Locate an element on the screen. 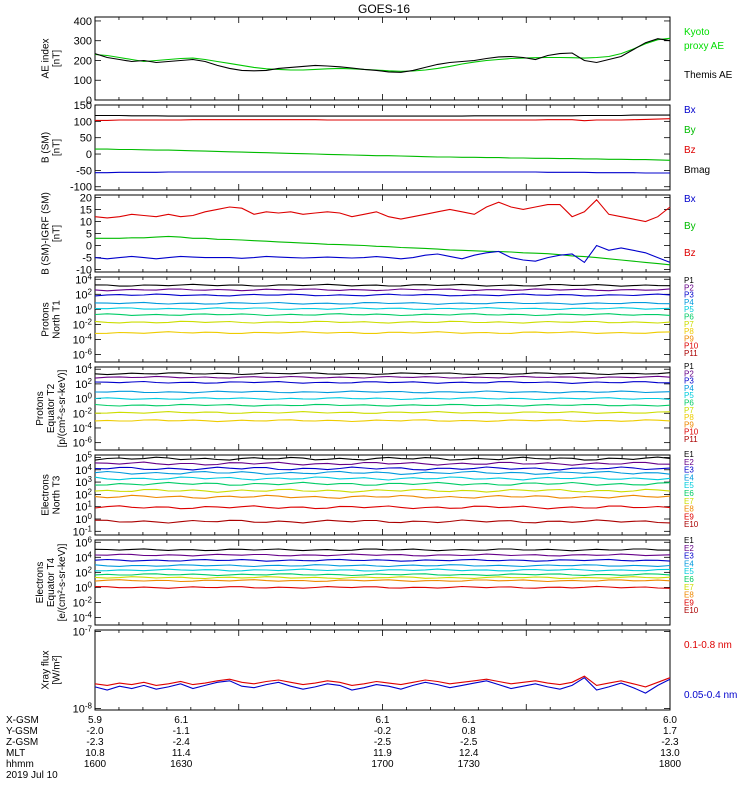  legend-entry: E8 is located at coordinates (689, 595).